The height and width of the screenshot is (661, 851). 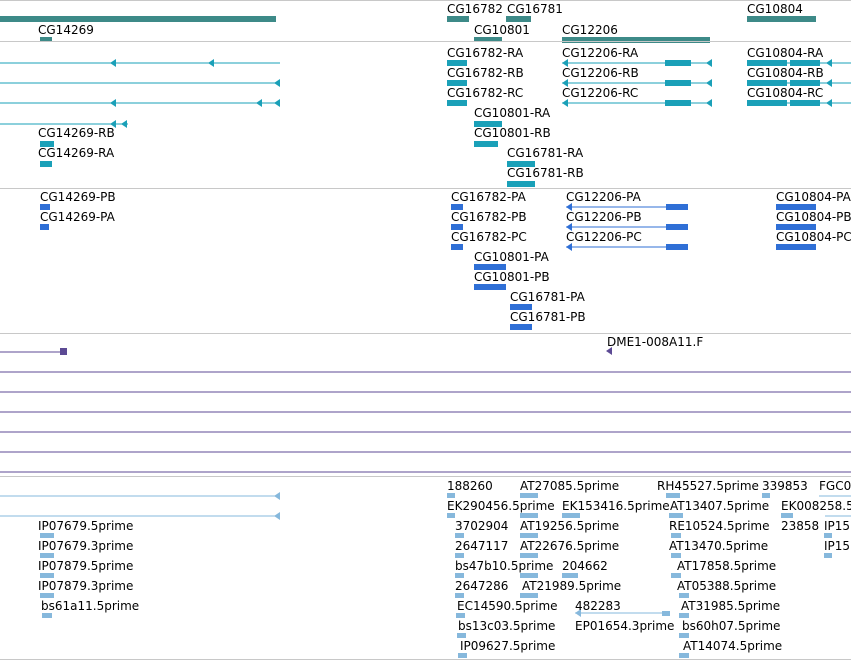 I want to click on est-label: EK290456.5prime, so click(x=501, y=506).